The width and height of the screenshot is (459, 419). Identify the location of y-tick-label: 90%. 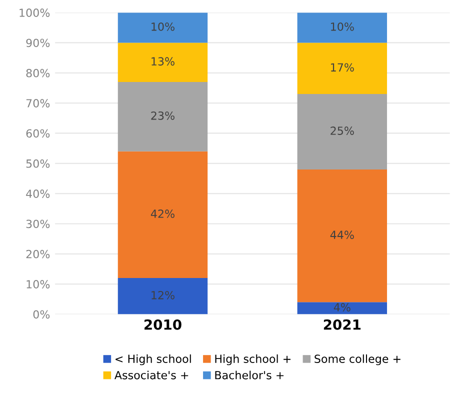
(38, 43).